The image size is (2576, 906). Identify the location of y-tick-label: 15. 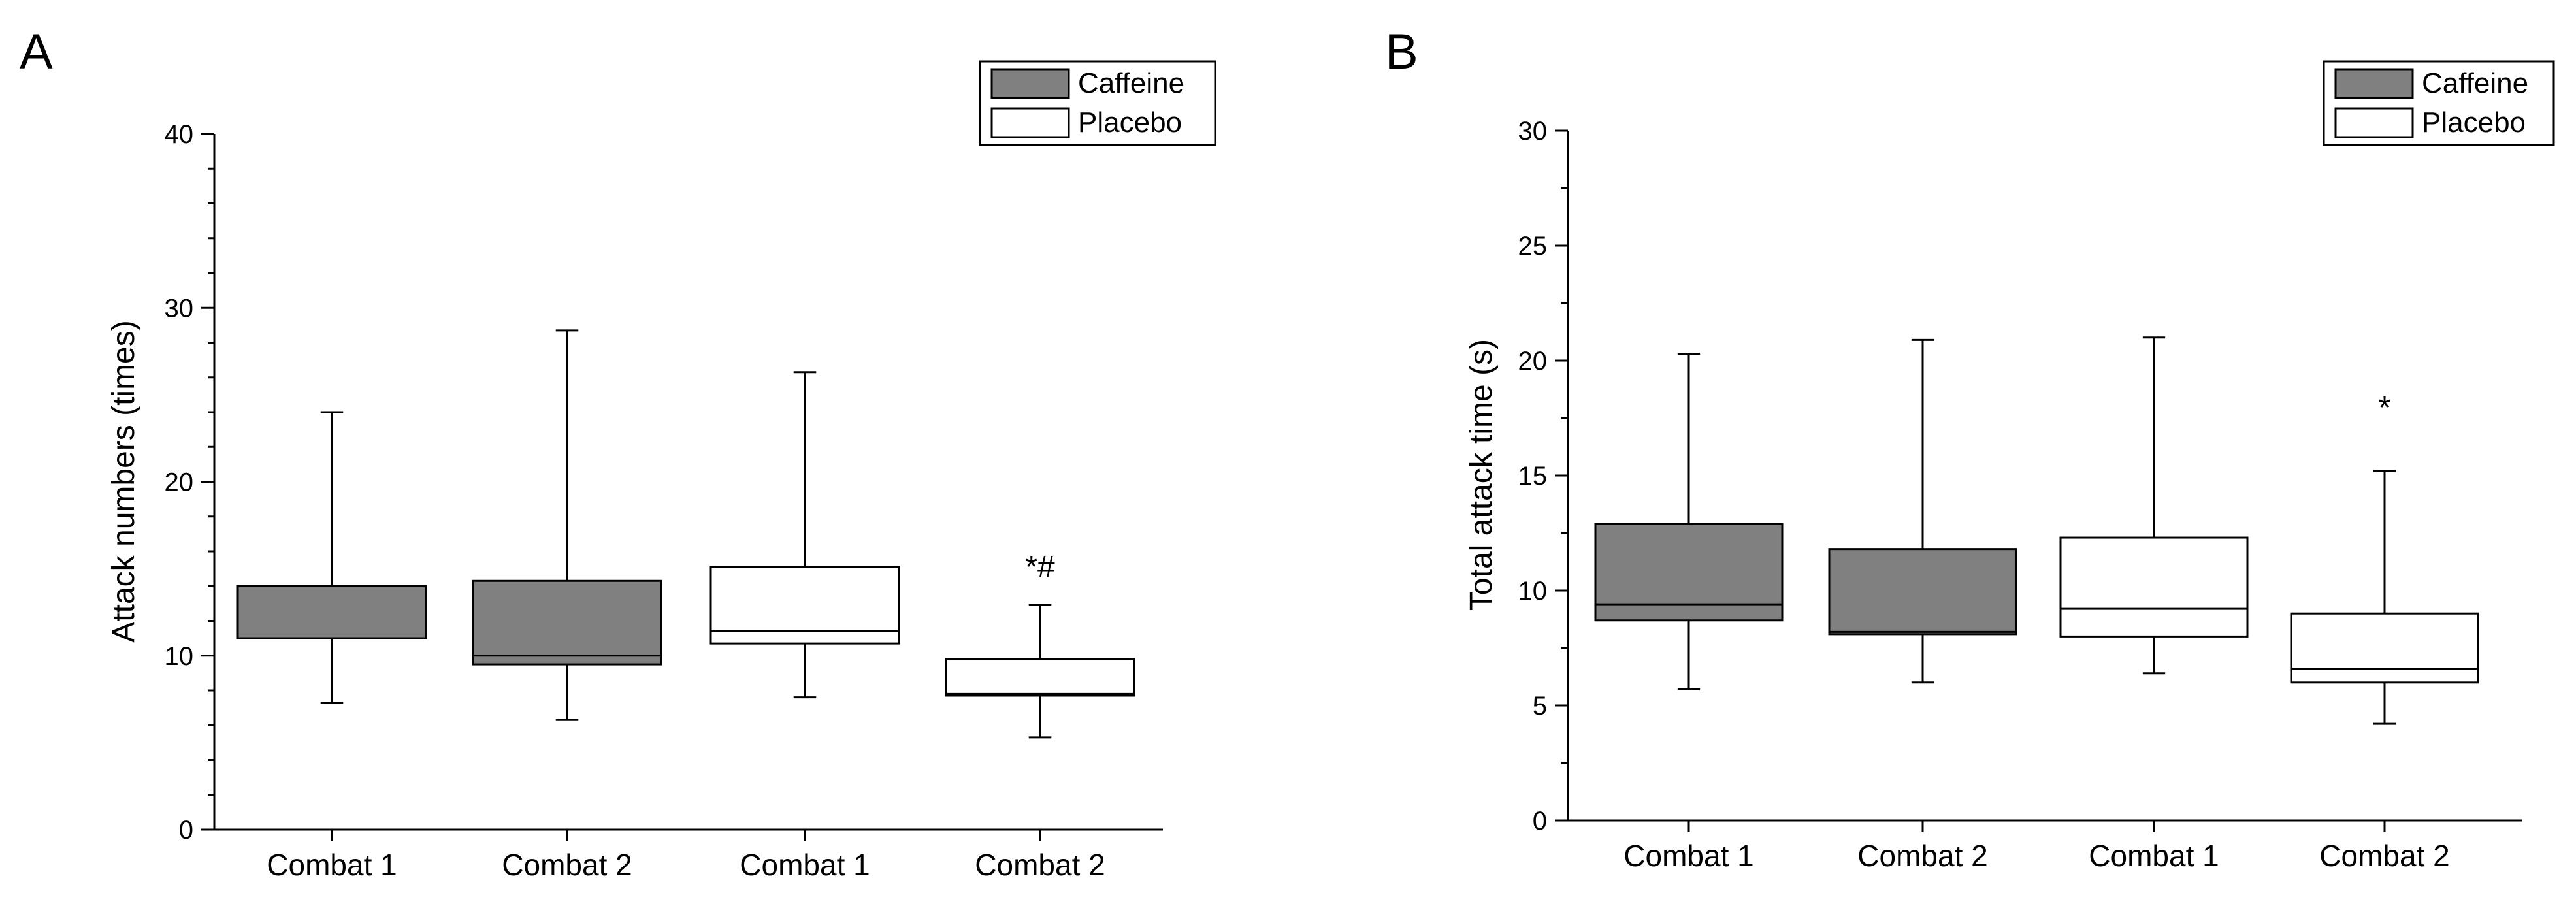
(1533, 476).